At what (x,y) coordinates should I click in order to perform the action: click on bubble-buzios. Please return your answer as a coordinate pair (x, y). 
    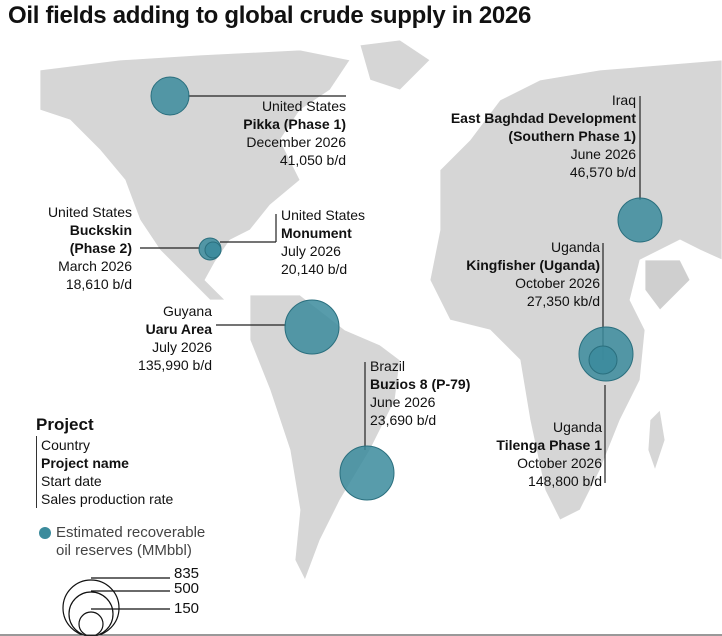
    Looking at the image, I should click on (367, 473).